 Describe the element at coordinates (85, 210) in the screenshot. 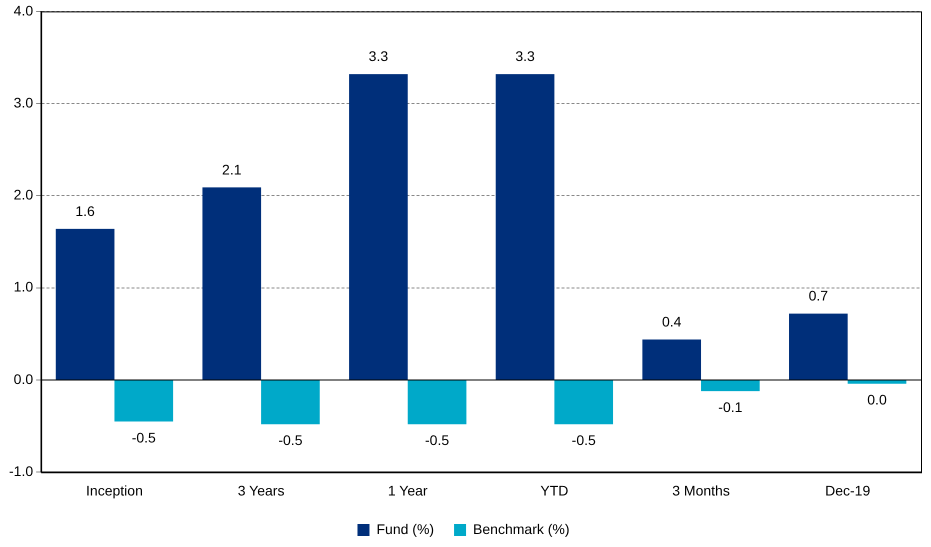

I see `data-label: 1.6` at that location.